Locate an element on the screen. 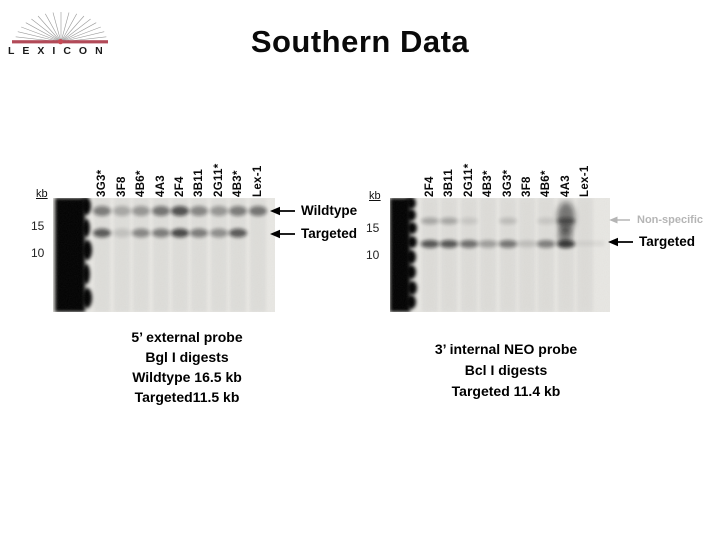 This screenshot has height=540, width=720. left-size-marker-15: 15 is located at coordinates (38, 226).